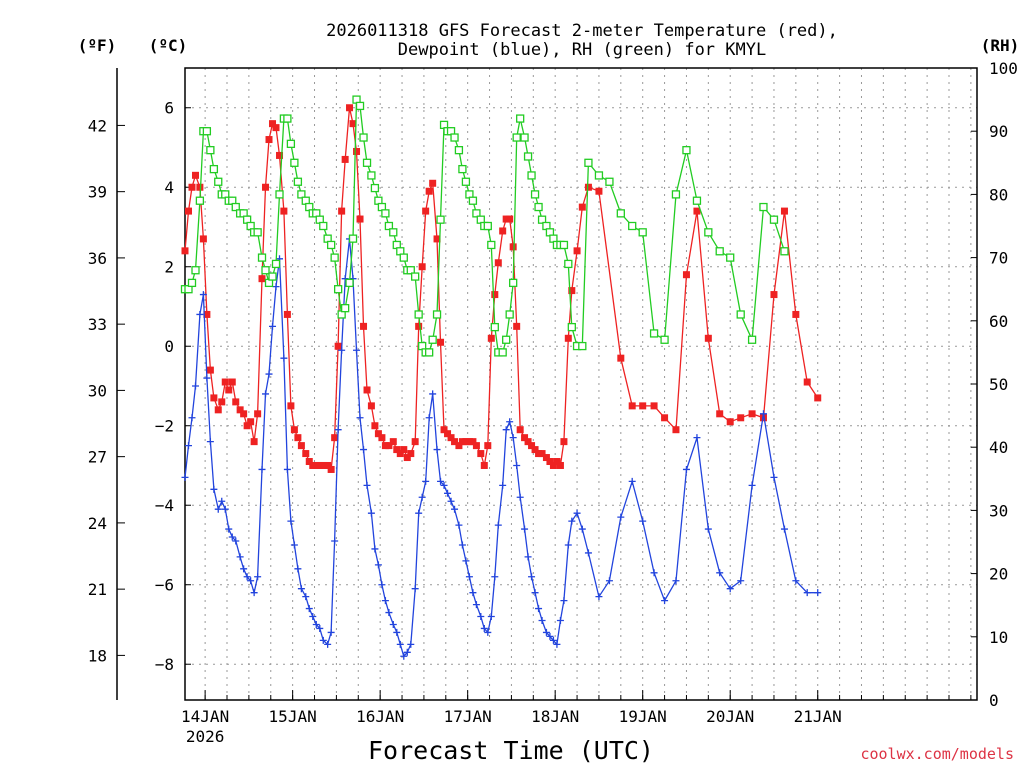  Describe the element at coordinates (164, 426) in the screenshot. I see `celsius-tick-label: −2` at that location.